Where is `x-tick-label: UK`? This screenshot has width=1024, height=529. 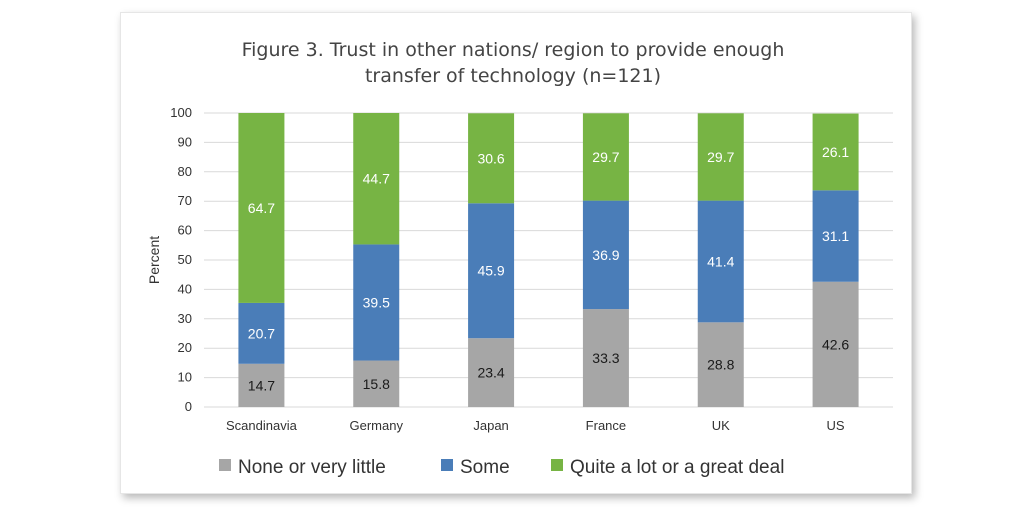
x-tick-label: UK is located at coordinates (721, 425).